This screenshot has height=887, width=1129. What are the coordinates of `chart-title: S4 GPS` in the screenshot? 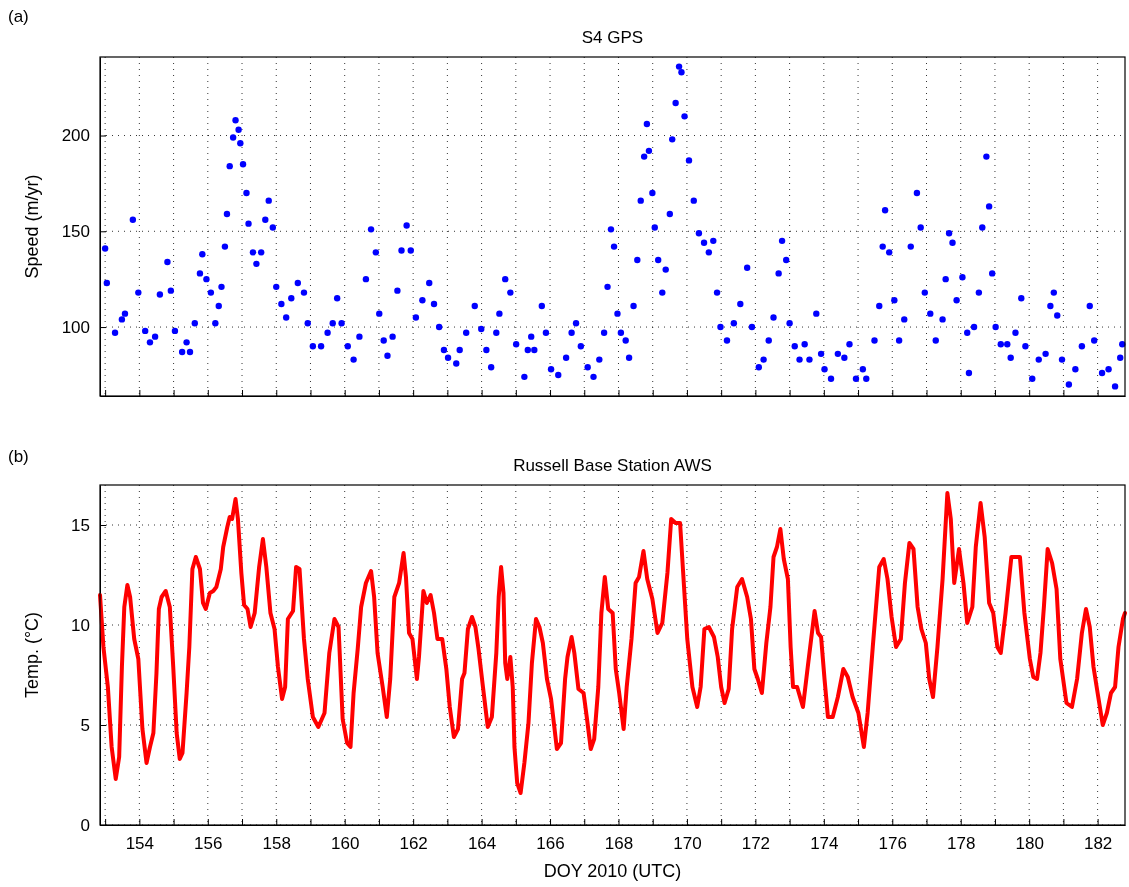 It's located at (612, 37).